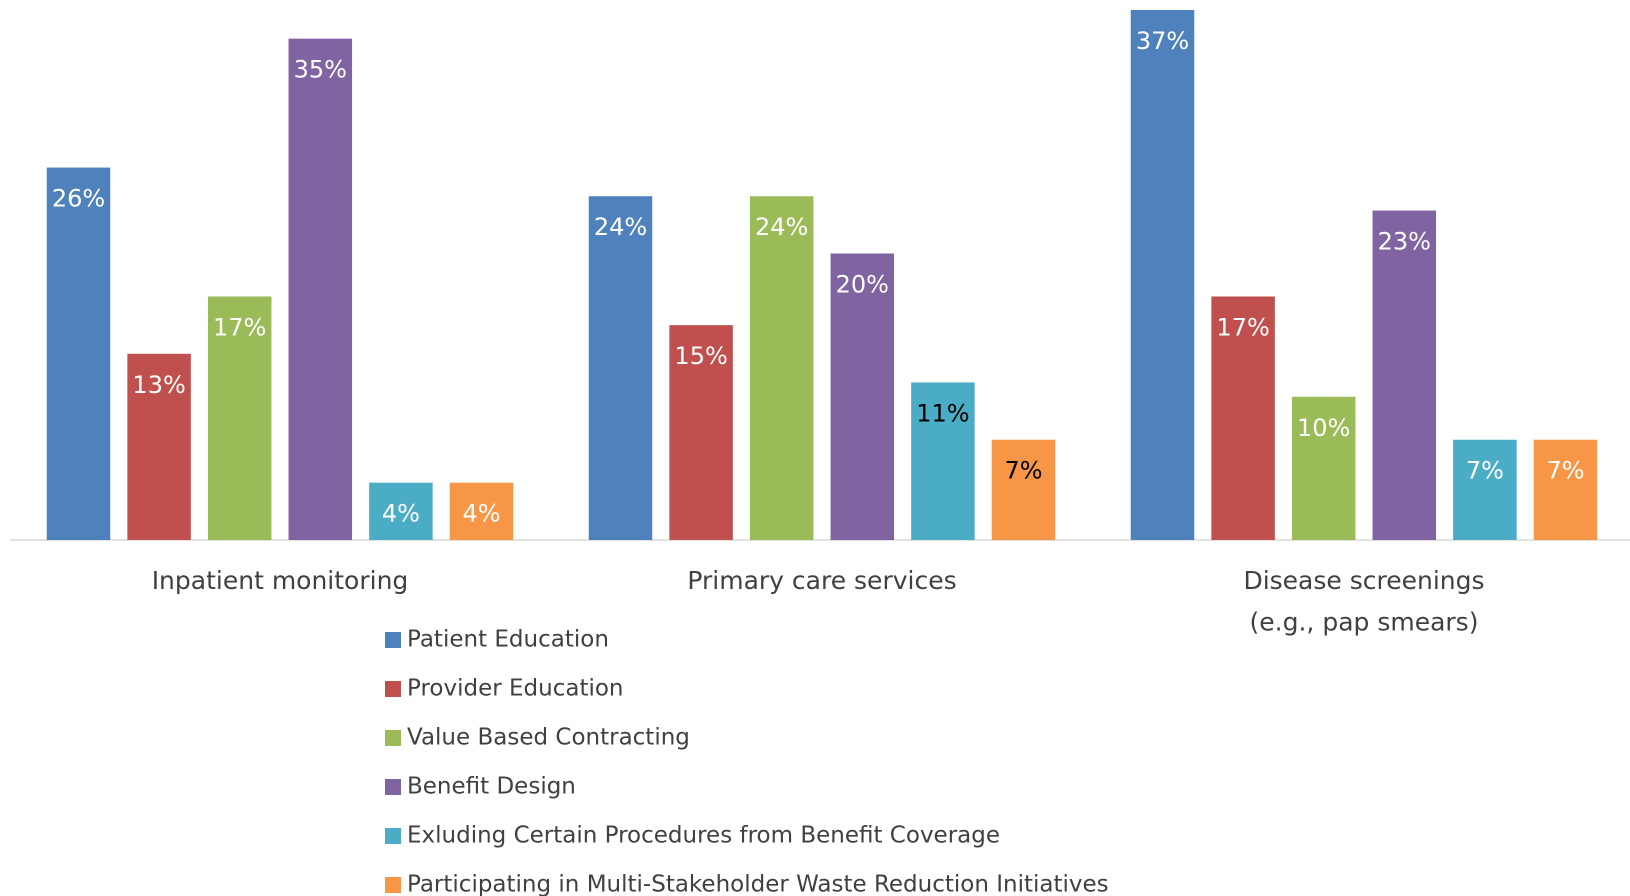 The image size is (1630, 896). What do you see at coordinates (320, 70) in the screenshot?
I see `data-label: 35%` at bounding box center [320, 70].